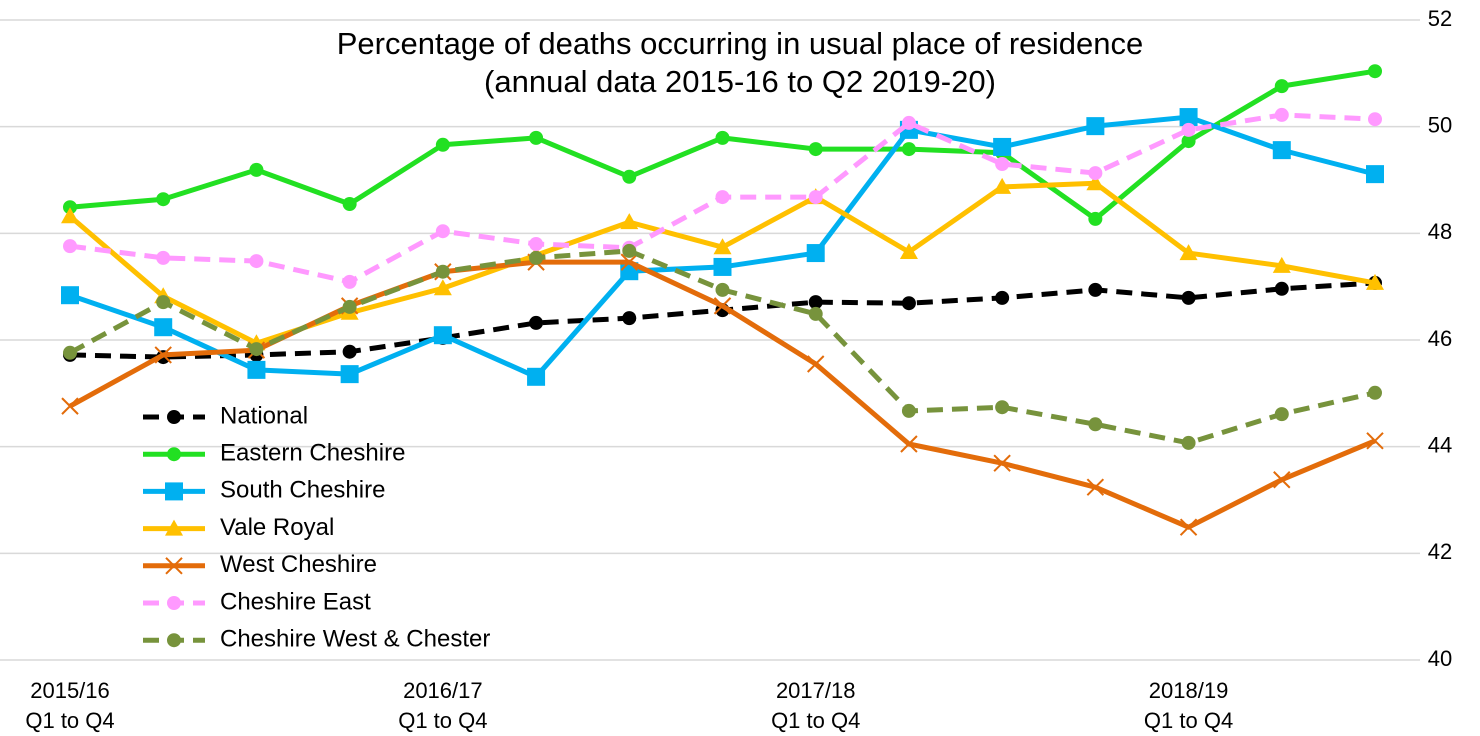  What do you see at coordinates (740, 81) in the screenshot?
I see `chart-subtitle: (annual data 2015-16 to Q2 2019-20)` at bounding box center [740, 81].